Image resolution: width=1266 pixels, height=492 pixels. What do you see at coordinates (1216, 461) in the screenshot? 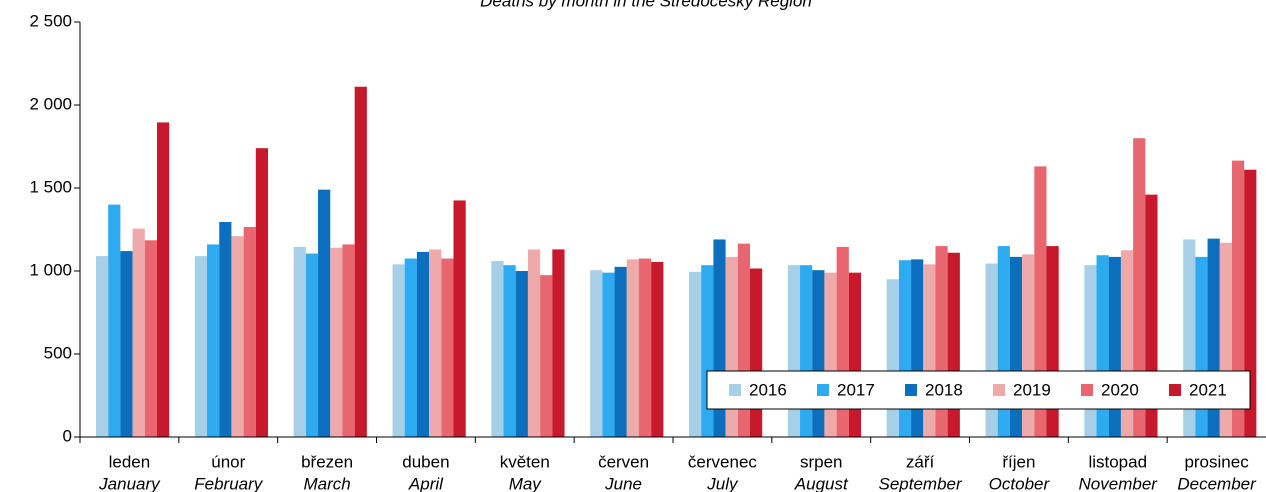
I see `x-tick-label: prosinec` at bounding box center [1216, 461].